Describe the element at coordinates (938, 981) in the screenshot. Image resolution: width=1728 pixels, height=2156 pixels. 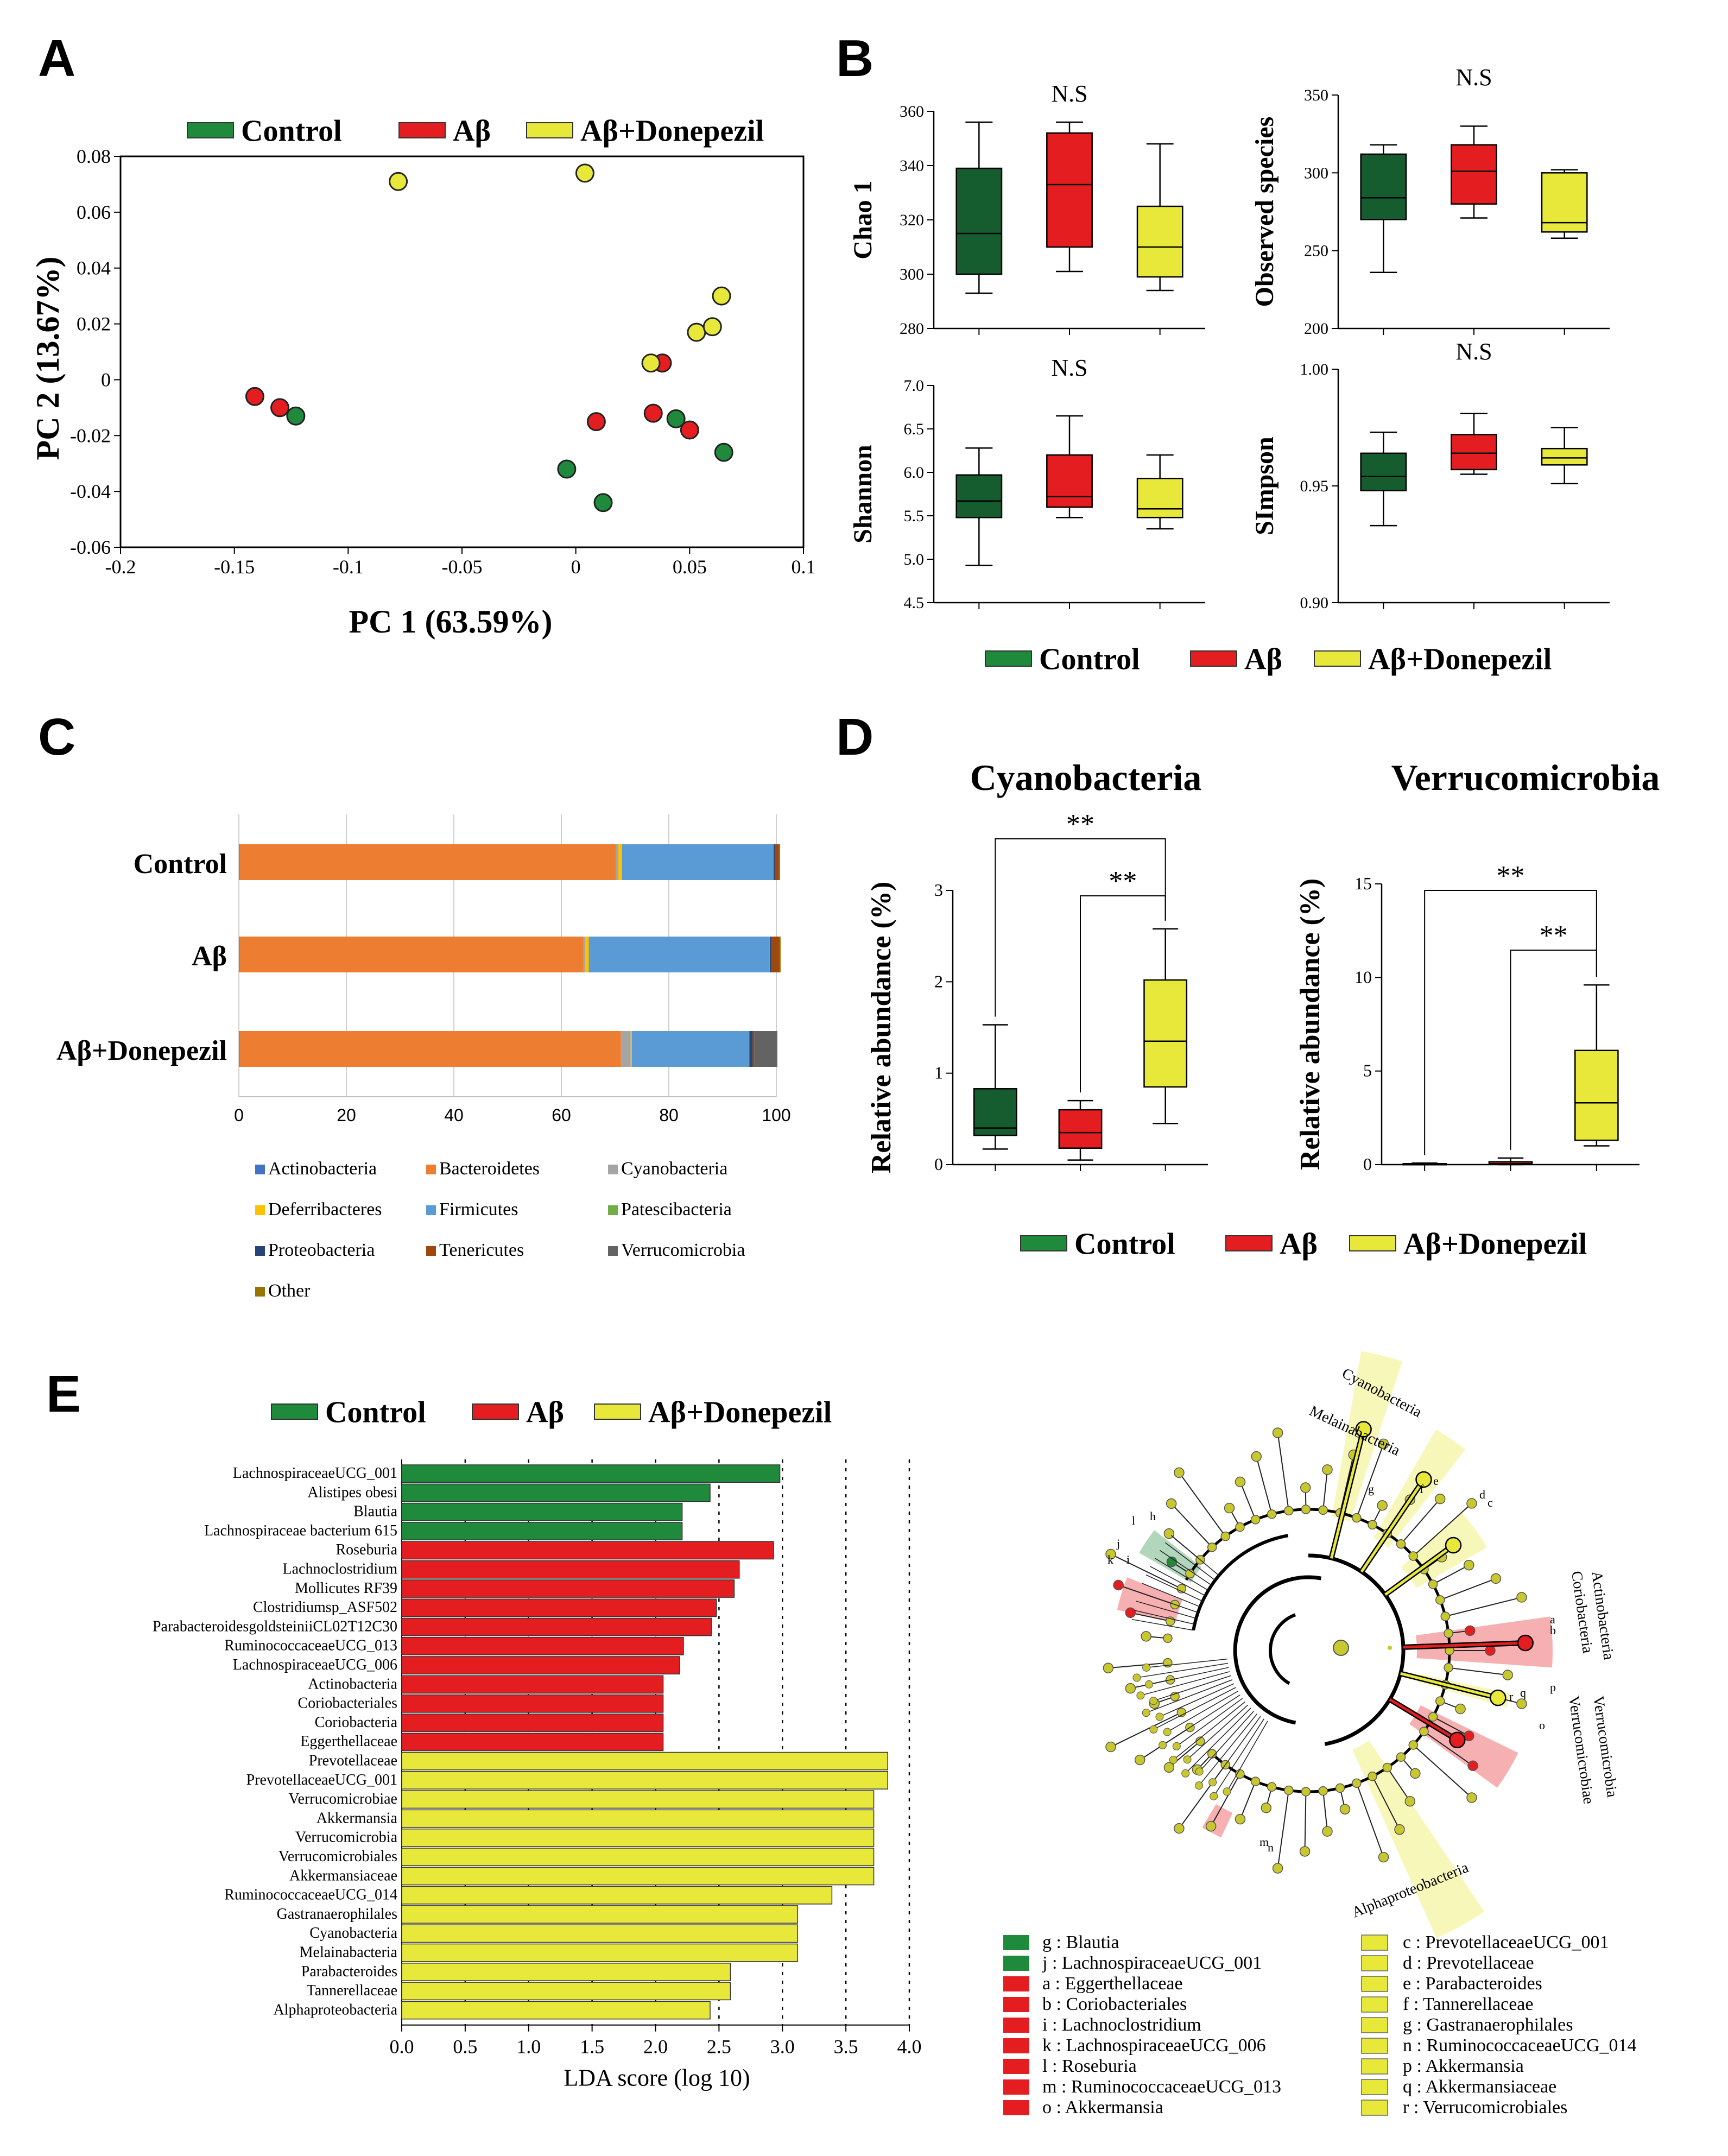
I see `y-tick-label: 2` at that location.